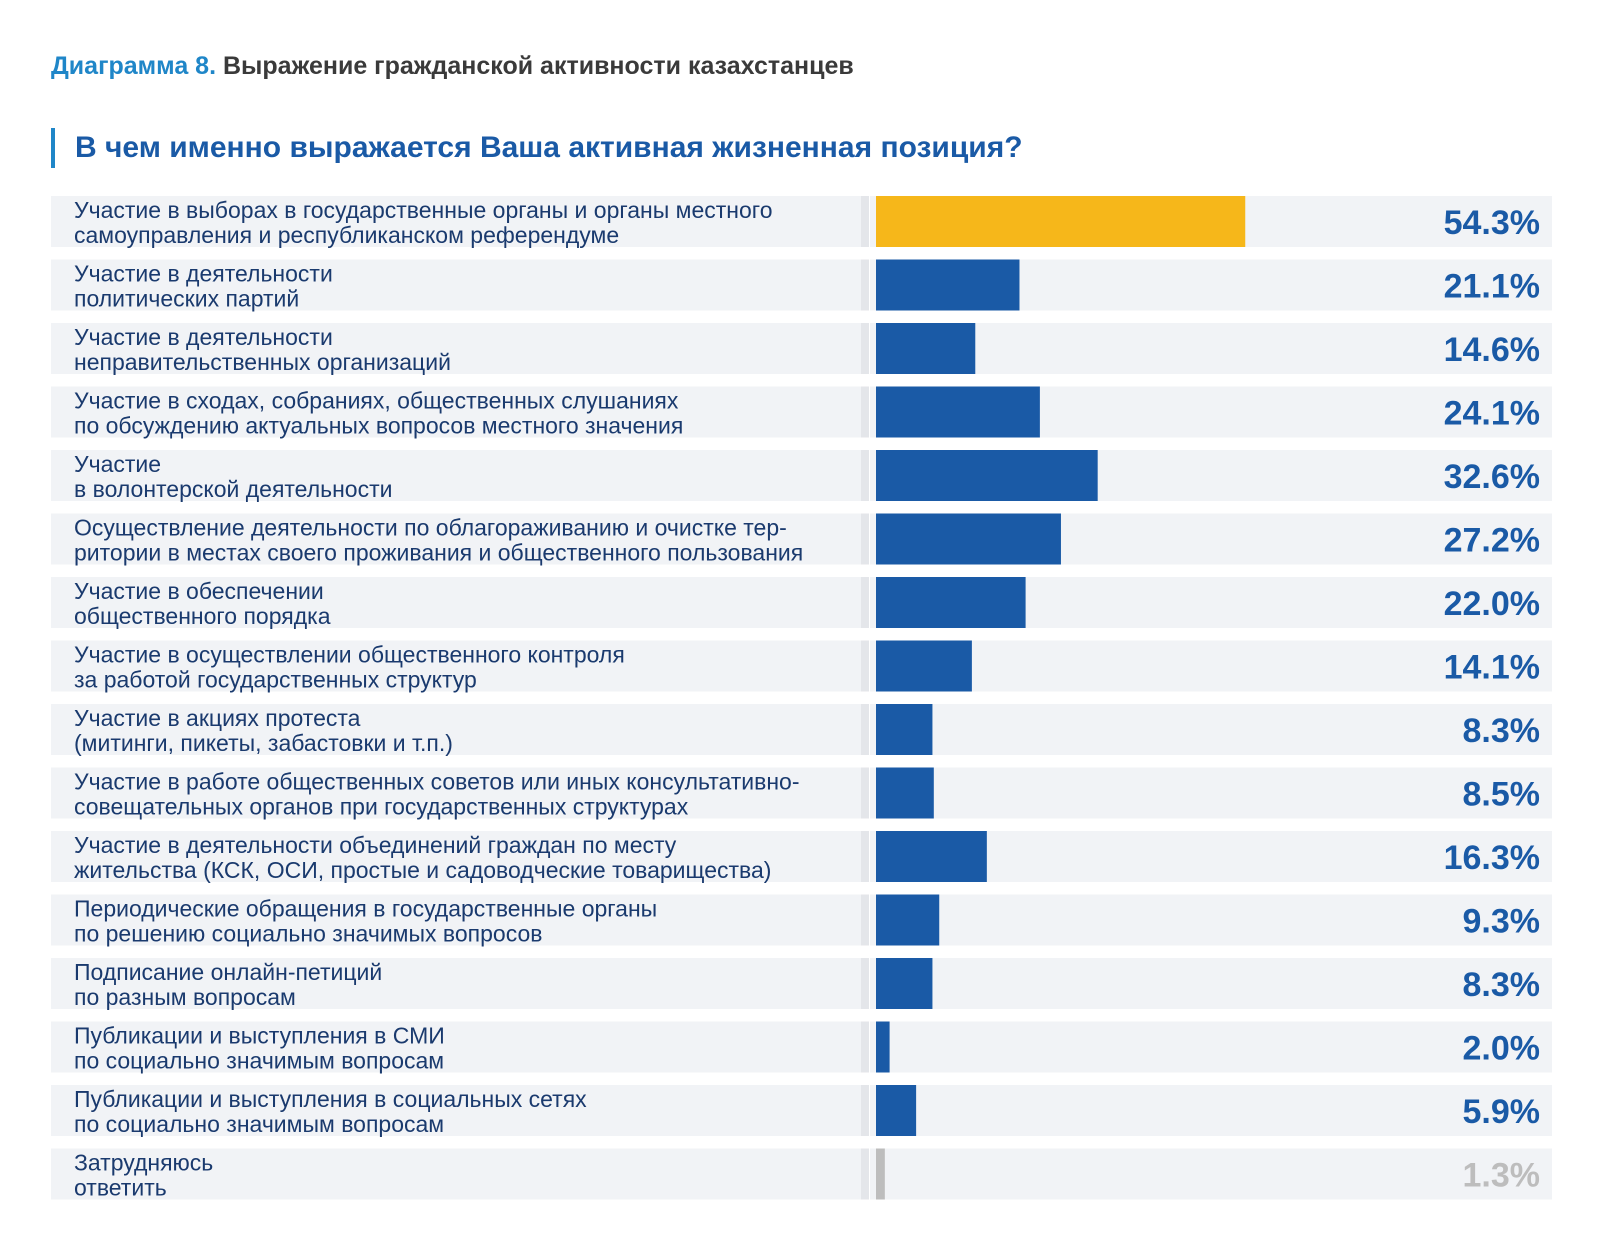  I want to click on category-label-line: неправительственных организаций, so click(262, 362).